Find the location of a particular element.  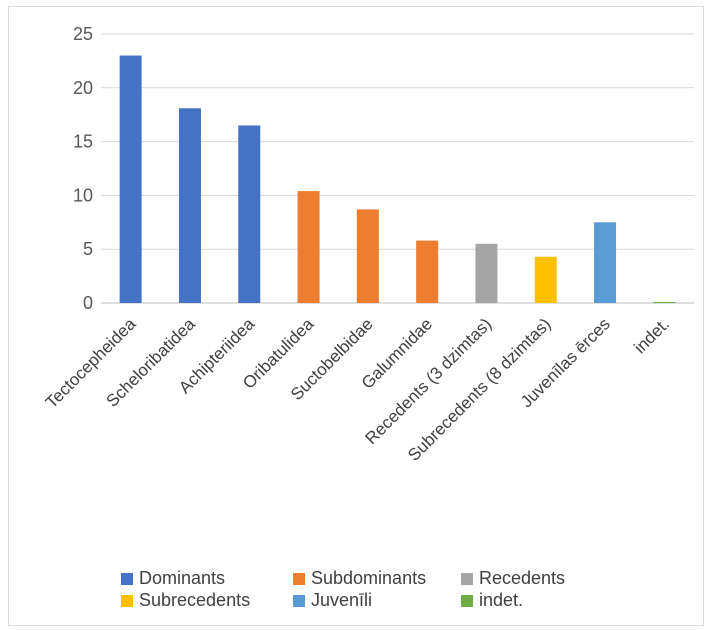

y-tick-label: 25 is located at coordinates (83, 34).